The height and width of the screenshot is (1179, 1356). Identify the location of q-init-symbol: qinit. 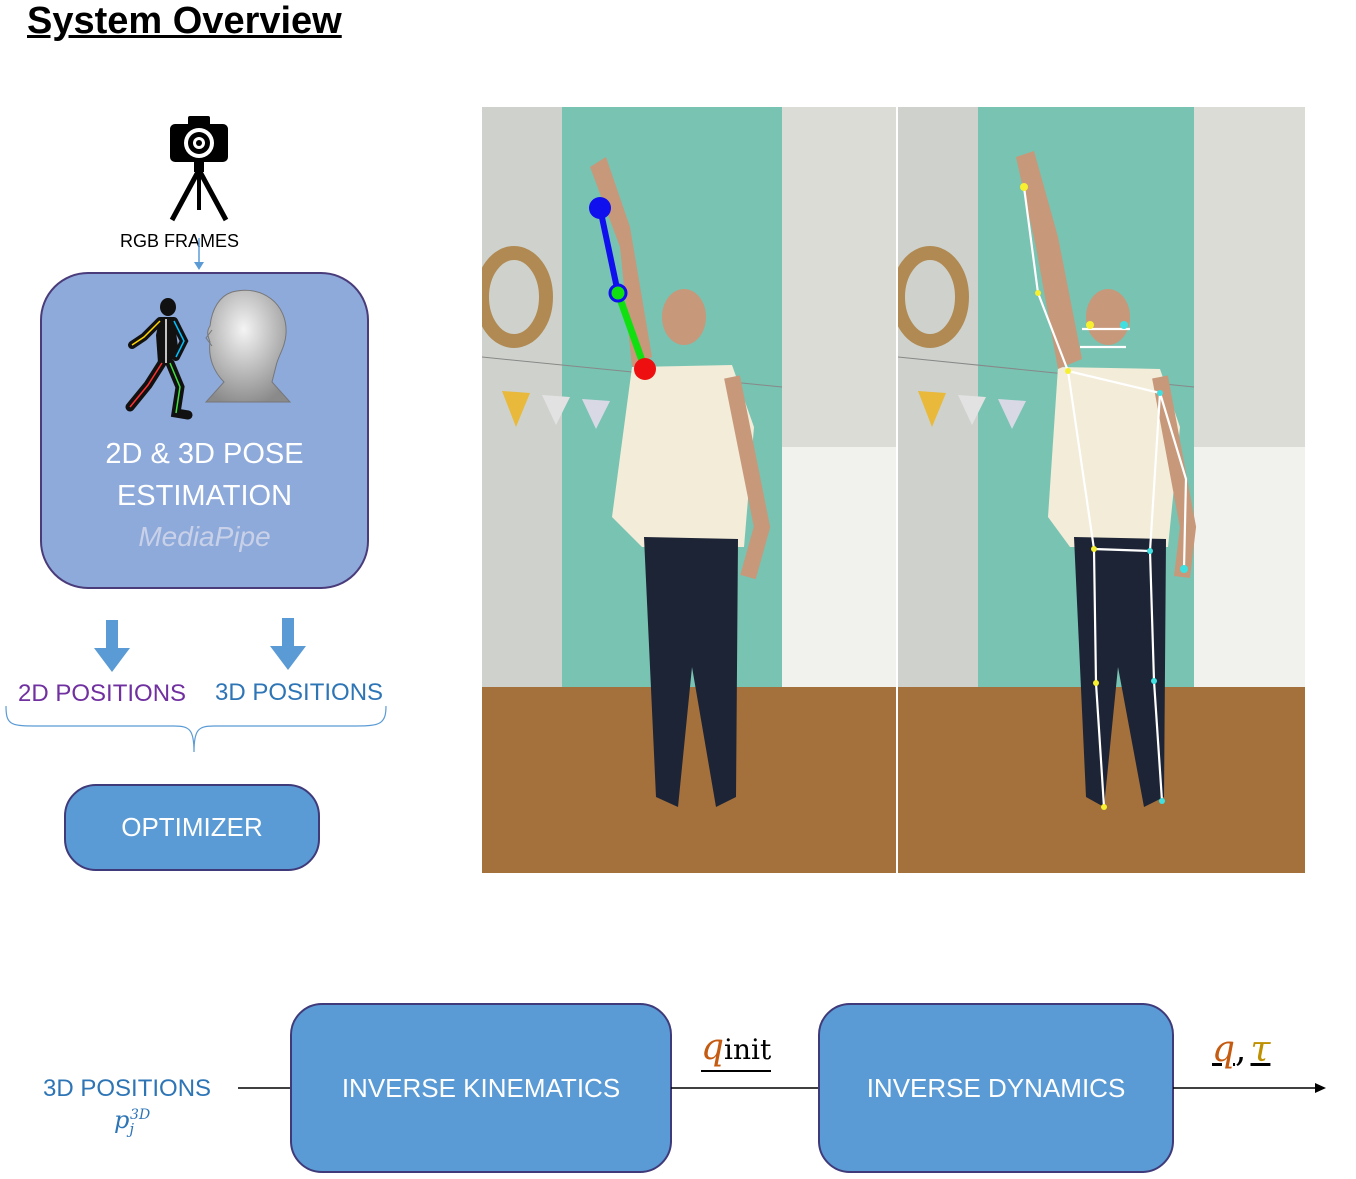
(736, 1049).